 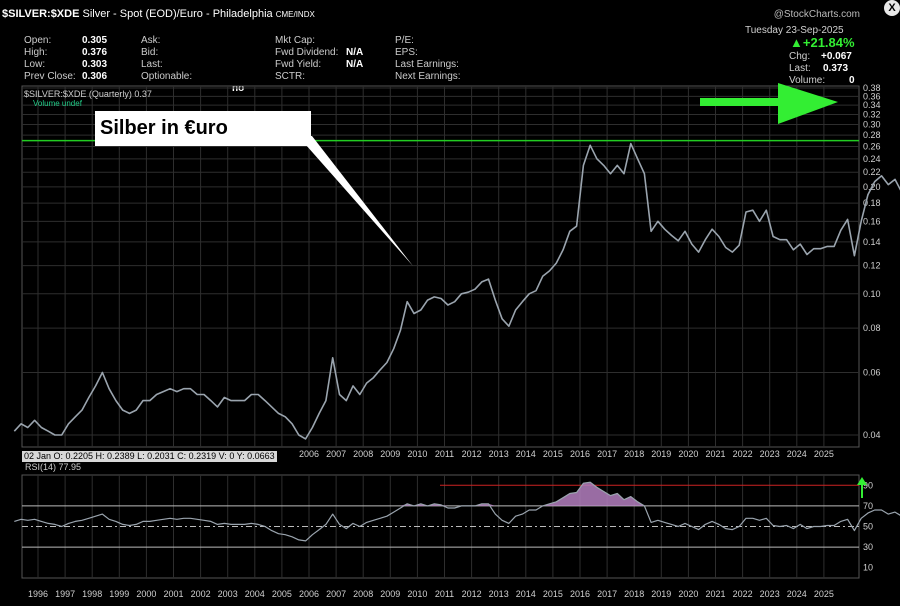 I want to click on fwd-yield-value: N/A, so click(x=355, y=64).